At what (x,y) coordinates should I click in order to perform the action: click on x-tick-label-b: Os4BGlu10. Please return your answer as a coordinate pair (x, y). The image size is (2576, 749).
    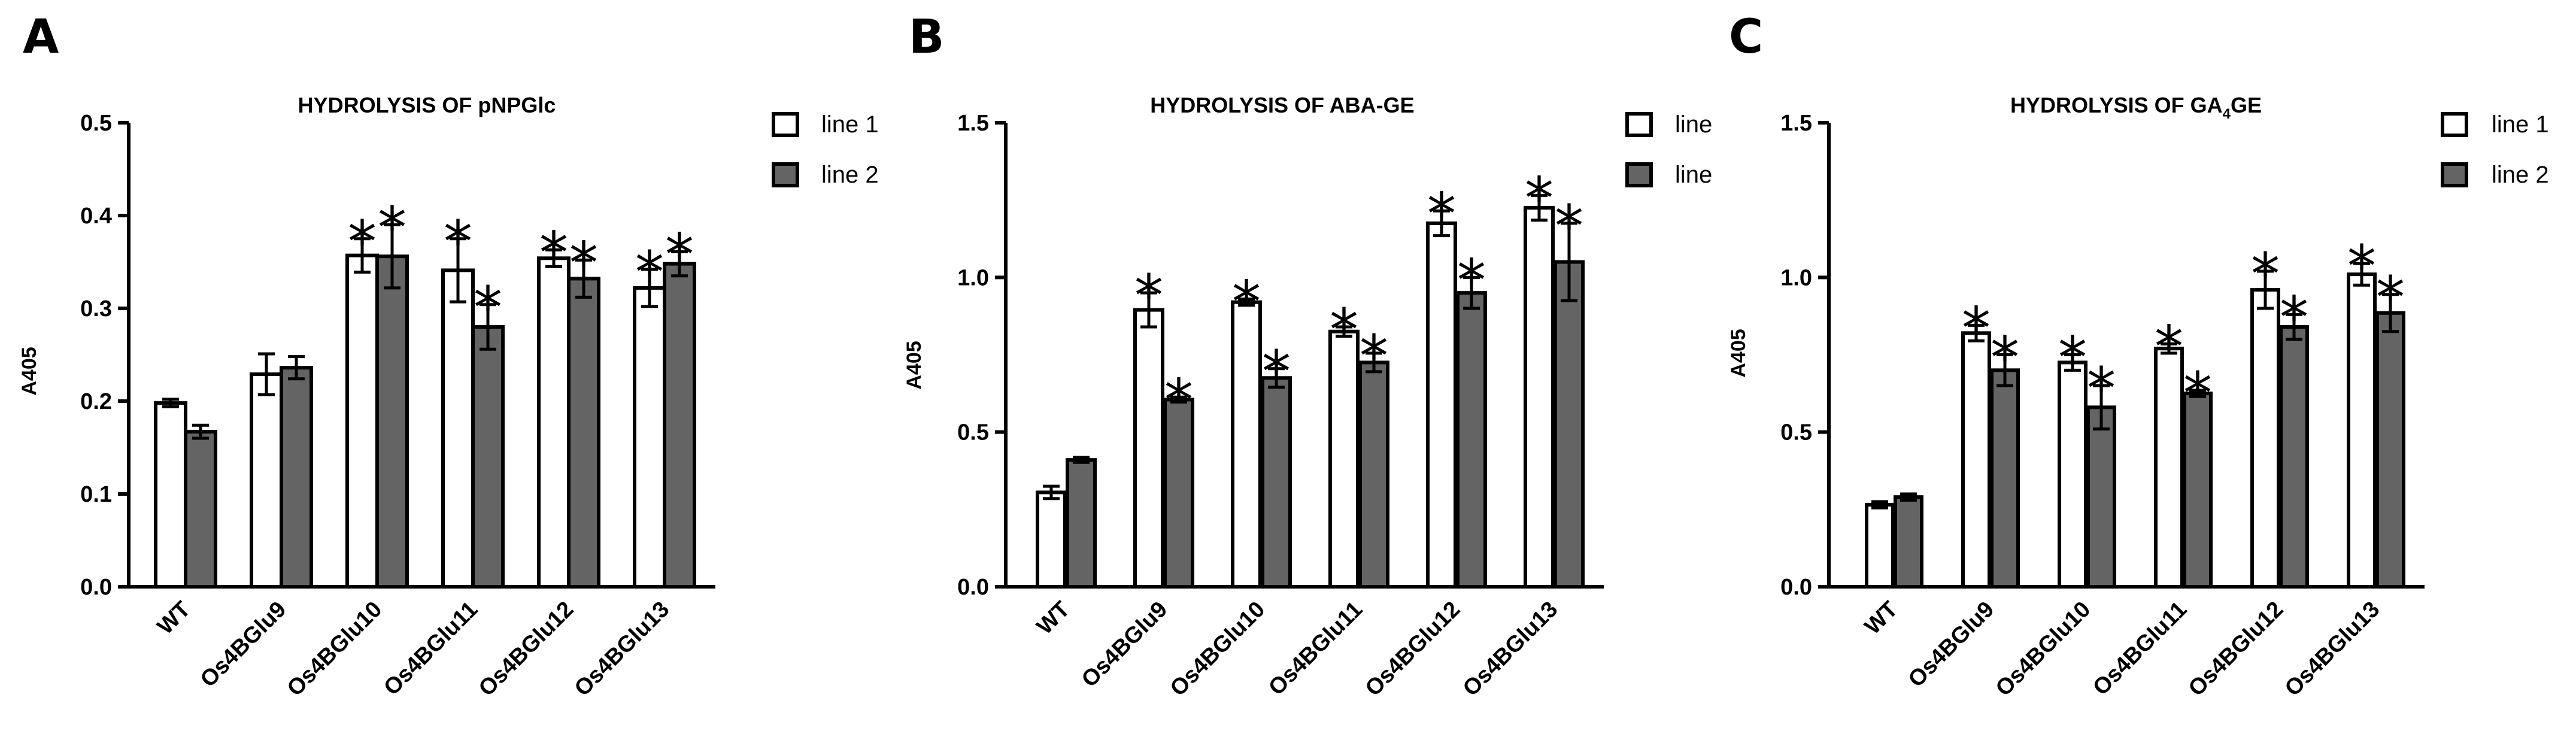
    Looking at the image, I should click on (1218, 649).